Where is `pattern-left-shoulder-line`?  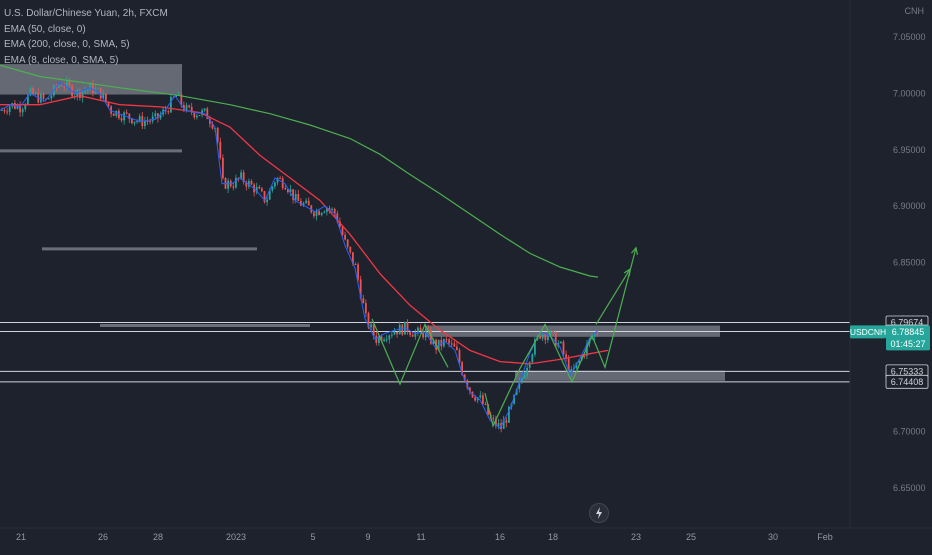
pattern-left-shoulder-line is located at coordinates (410, 352).